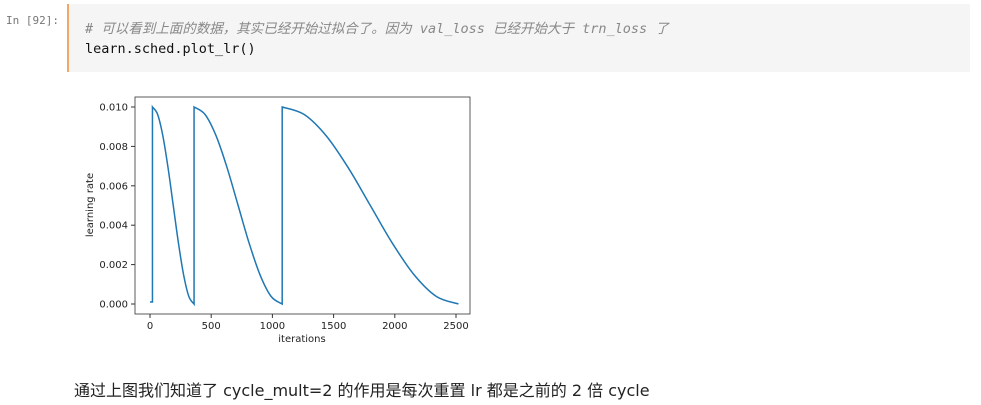 The height and width of the screenshot is (405, 981). I want to click on y-tick-label: 0.008, so click(113, 147).